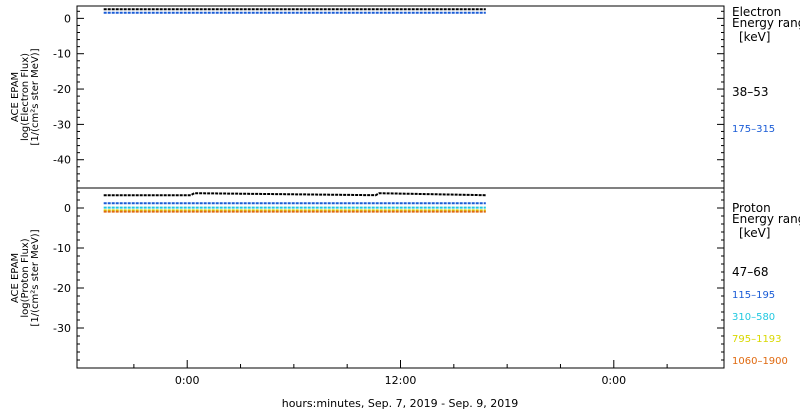 This screenshot has width=800, height=410. What do you see at coordinates (757, 339) in the screenshot?
I see `proton-legend-entry: 795–1193` at bounding box center [757, 339].